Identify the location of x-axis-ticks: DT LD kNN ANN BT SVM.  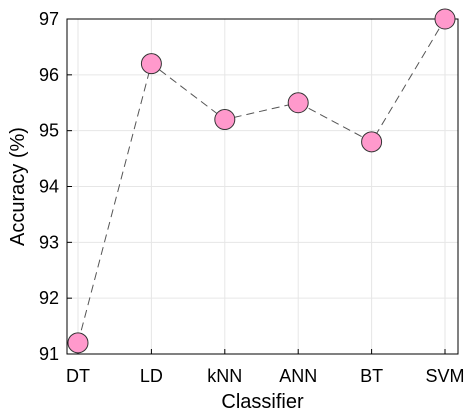
(265, 367).